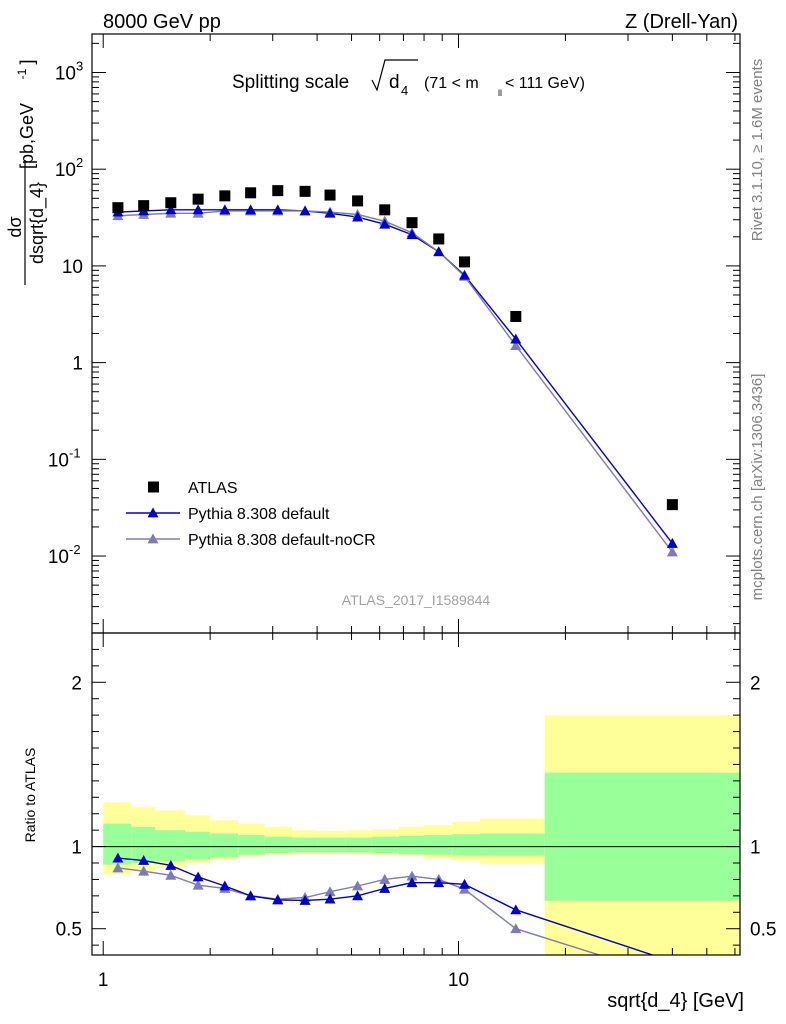  Describe the element at coordinates (404, 90) in the screenshot. I see `plot-title-symbol-sub: 4` at that location.